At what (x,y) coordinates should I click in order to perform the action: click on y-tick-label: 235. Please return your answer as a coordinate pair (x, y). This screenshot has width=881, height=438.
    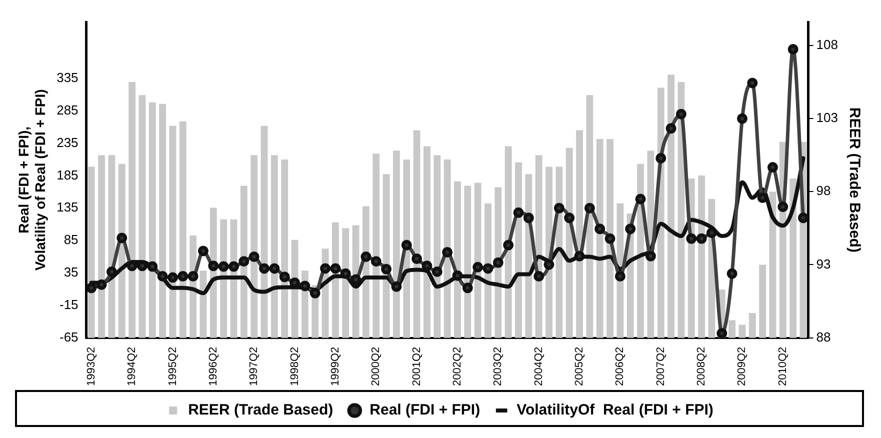
    Looking at the image, I should click on (67, 142).